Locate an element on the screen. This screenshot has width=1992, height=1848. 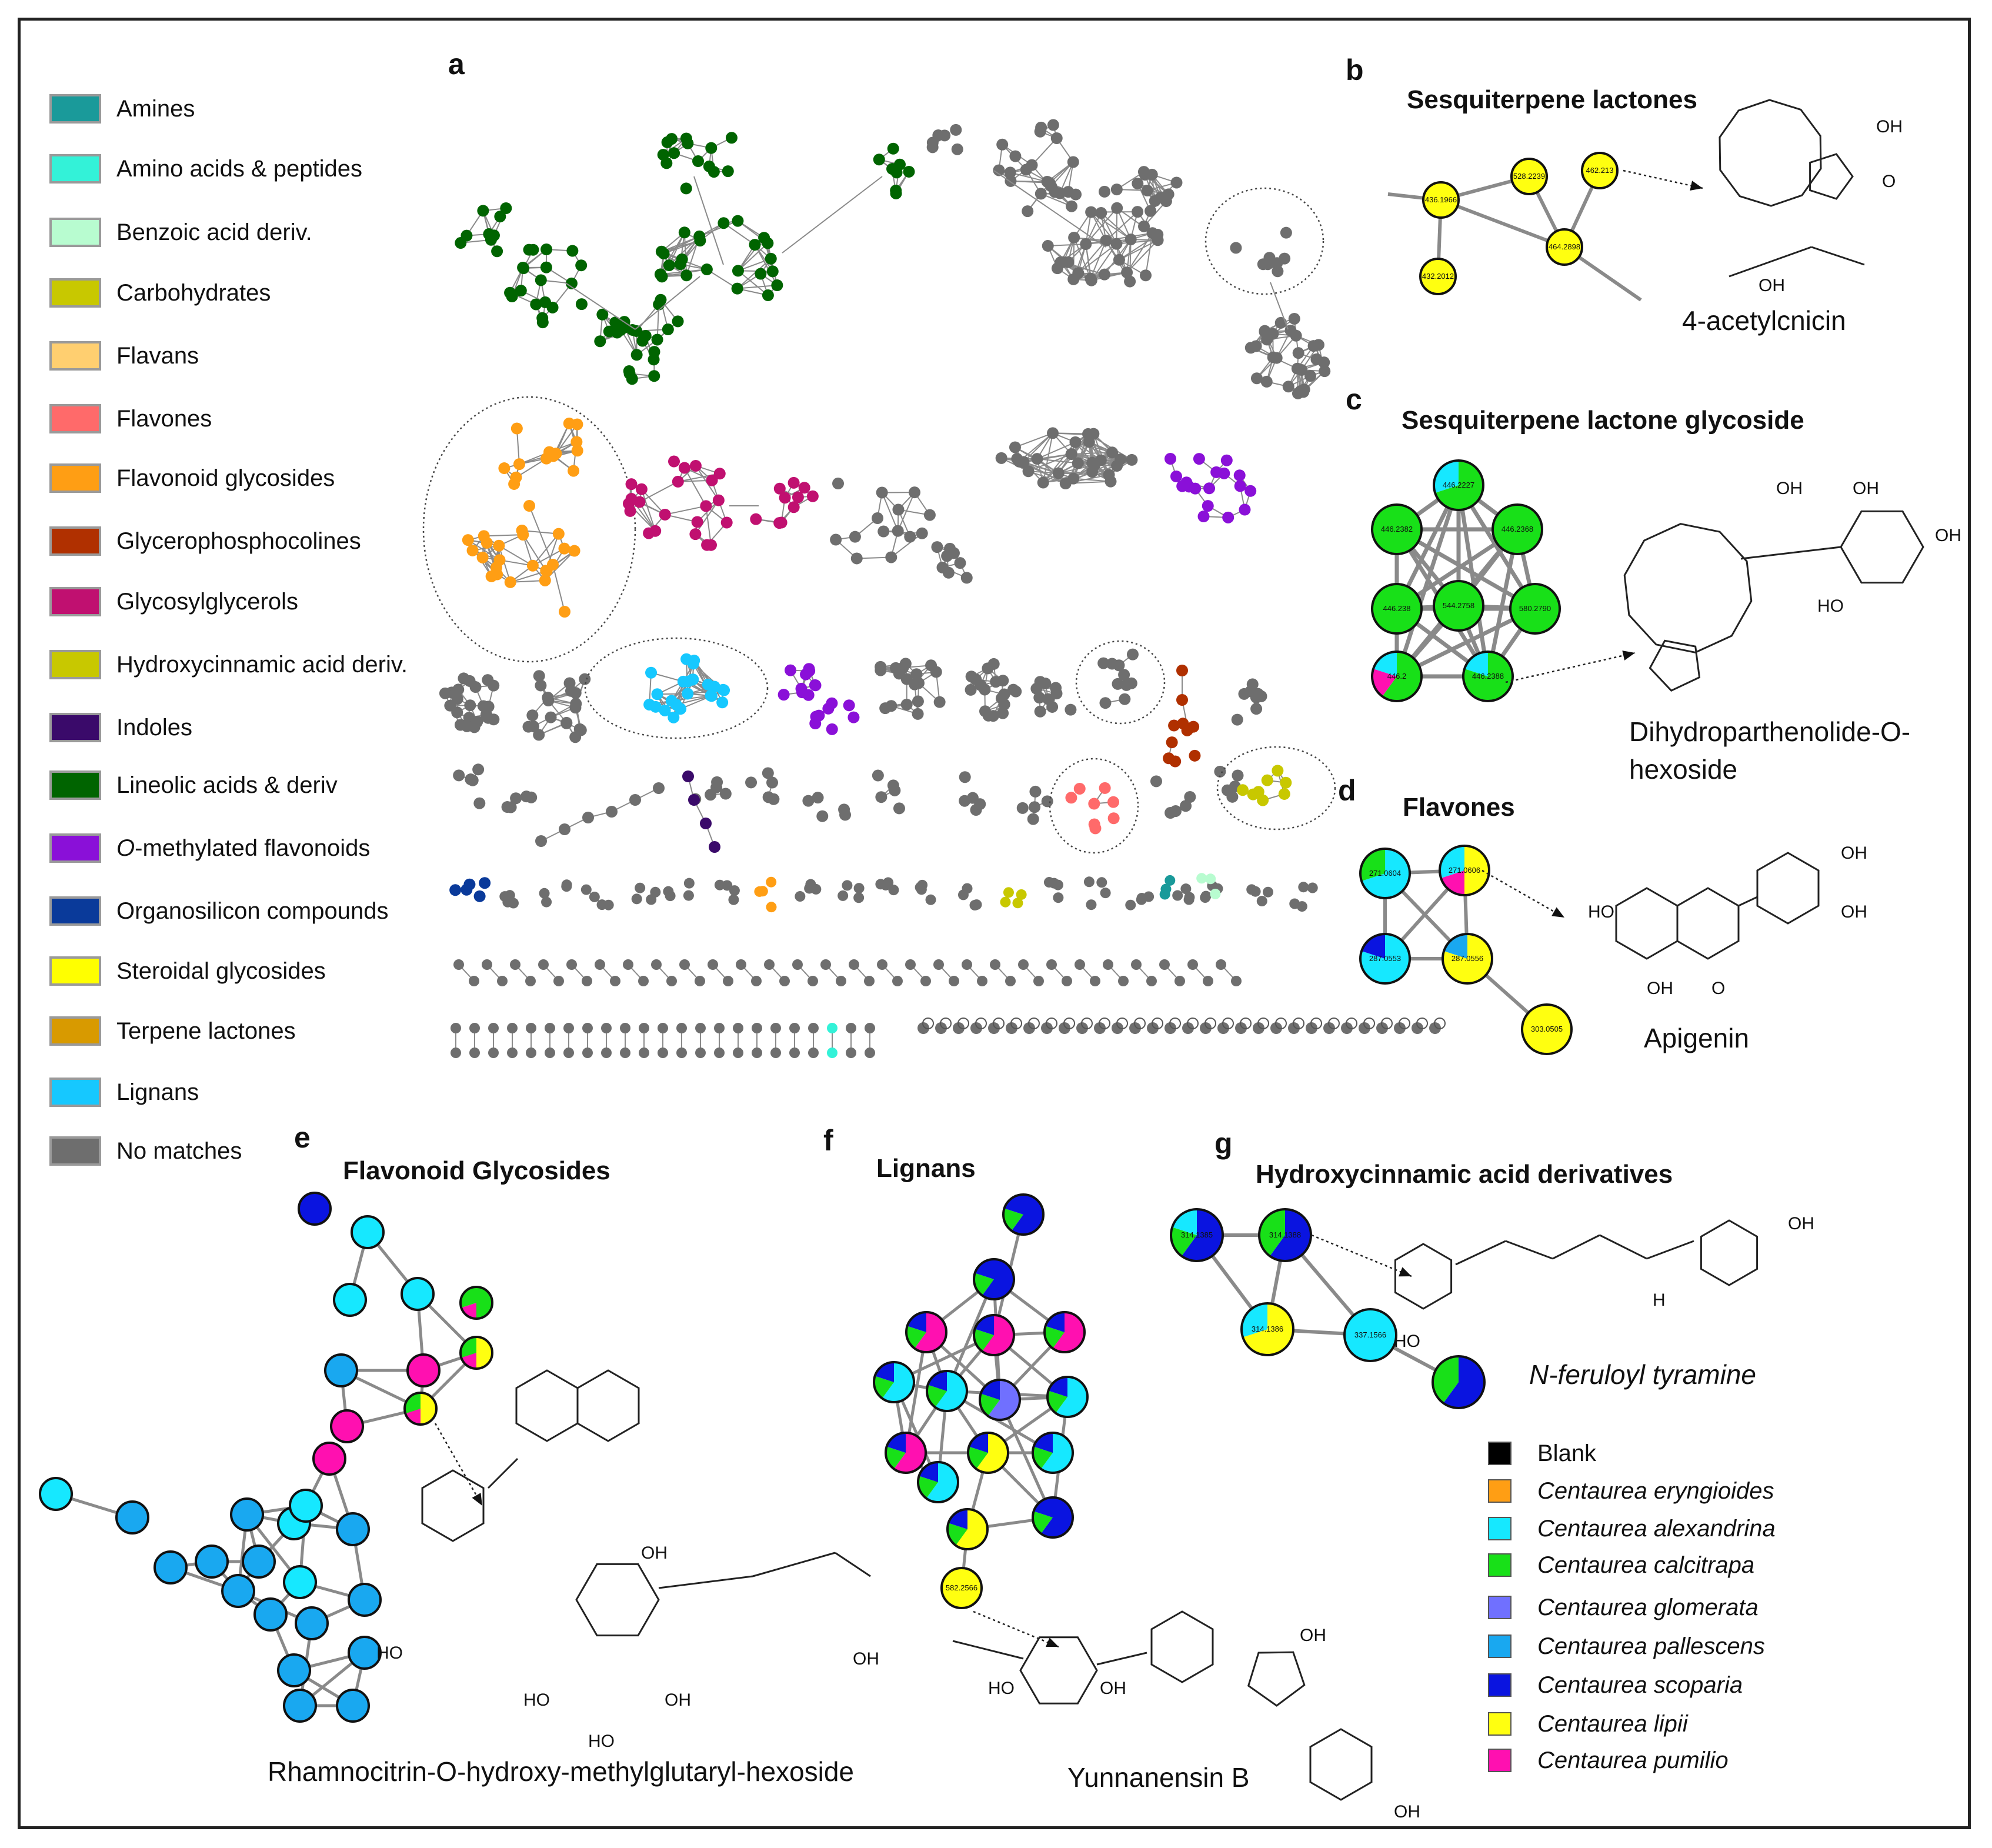
species-item: Centaurea pallescens is located at coordinates (1626, 1646).